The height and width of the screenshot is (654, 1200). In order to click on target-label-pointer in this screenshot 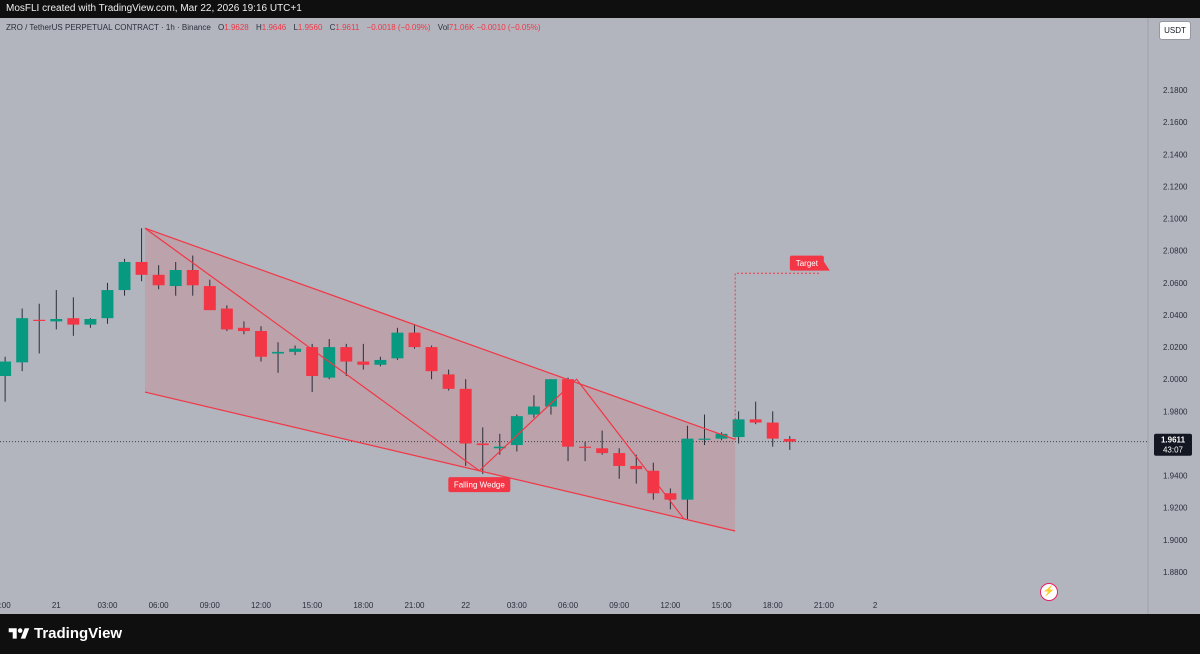, I will do `click(825, 266)`.